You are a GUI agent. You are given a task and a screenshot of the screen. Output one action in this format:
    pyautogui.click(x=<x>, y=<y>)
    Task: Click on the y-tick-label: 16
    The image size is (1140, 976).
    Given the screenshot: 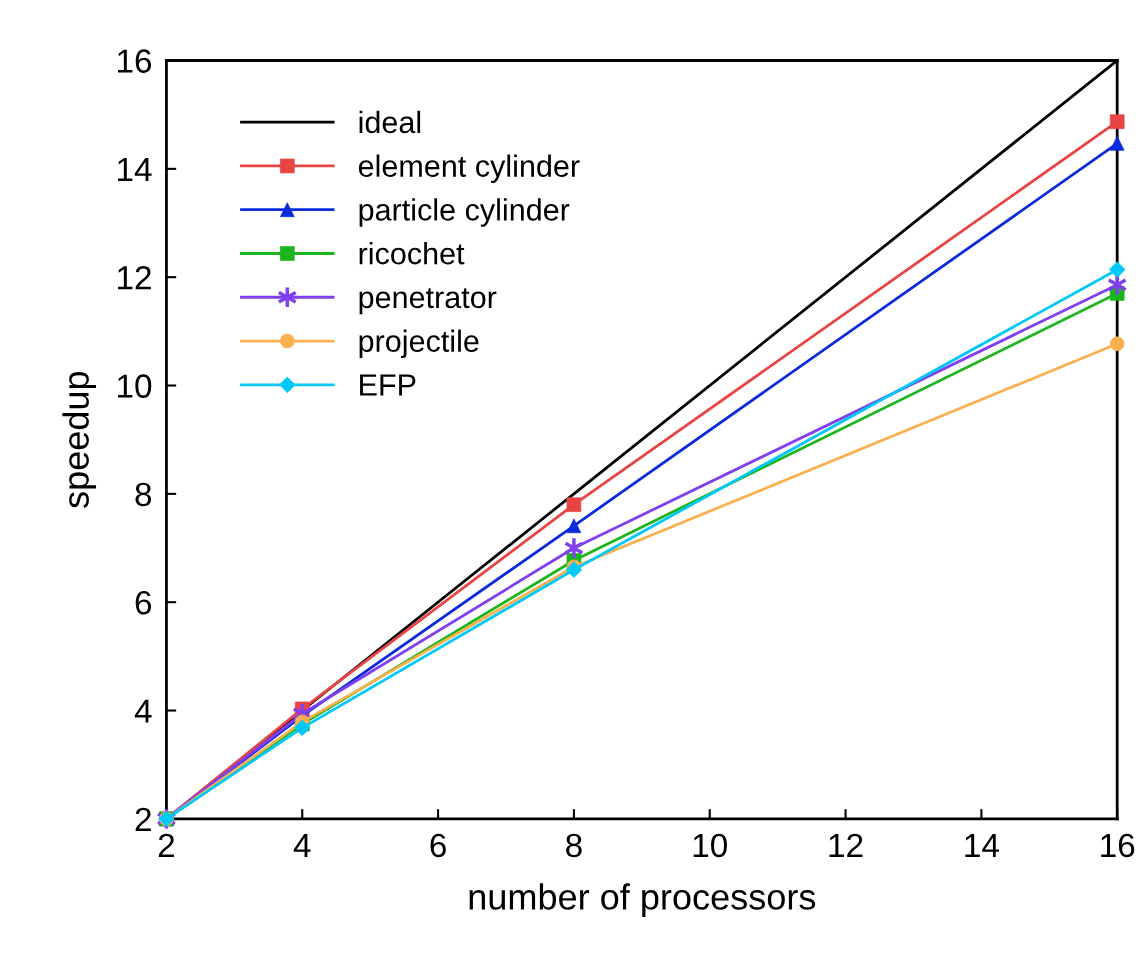 What is the action you would take?
    pyautogui.click(x=135, y=61)
    